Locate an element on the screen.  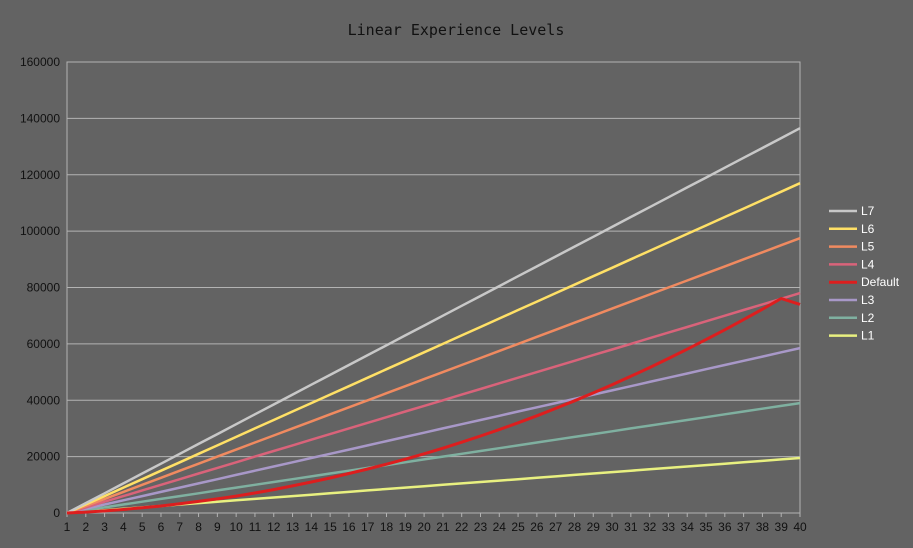
x-tick-label: 21 is located at coordinates (443, 527).